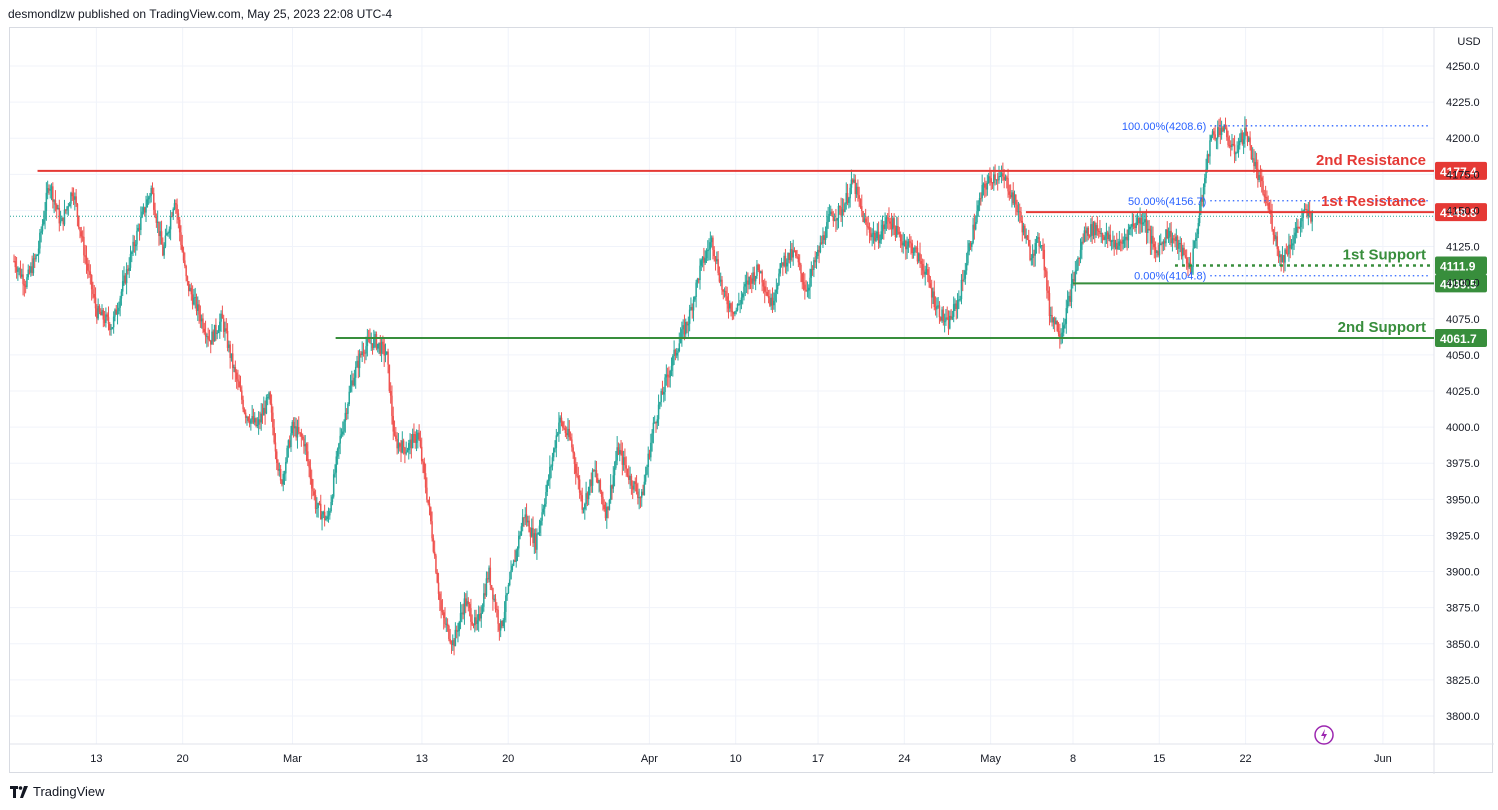 The image size is (1498, 810). What do you see at coordinates (1324, 735) in the screenshot?
I see `lightning-icon` at bounding box center [1324, 735].